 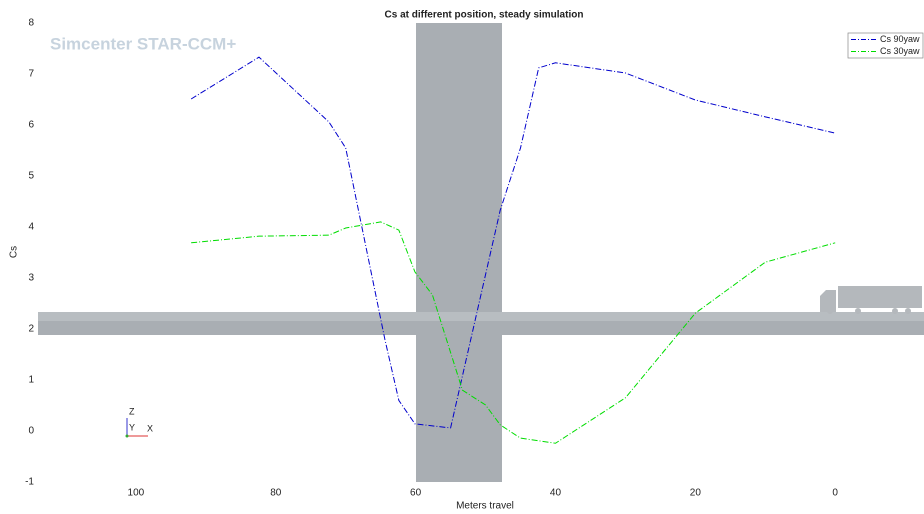 I want to click on truck-icon, so click(x=871, y=300).